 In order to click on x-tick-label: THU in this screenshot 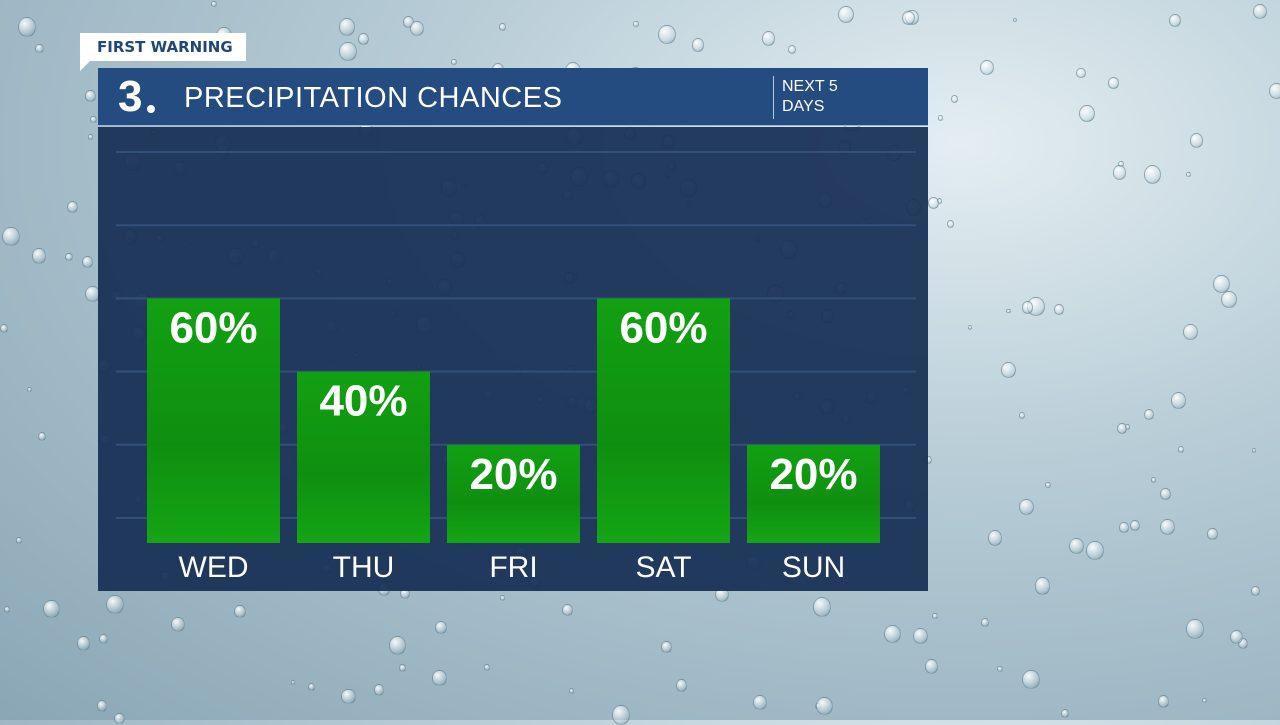, I will do `click(364, 567)`.